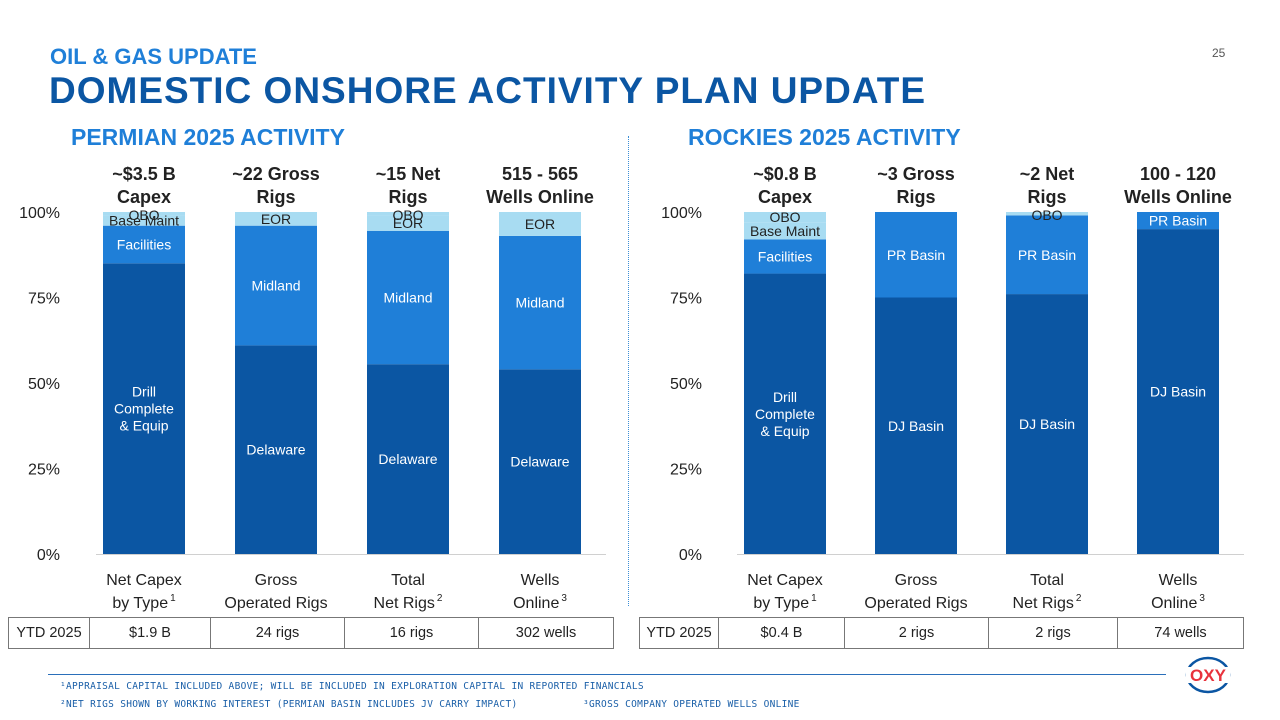 This screenshot has height=720, width=1280. What do you see at coordinates (1178, 174) in the screenshot?
I see `rockies-bar-header: 100 - 120` at bounding box center [1178, 174].